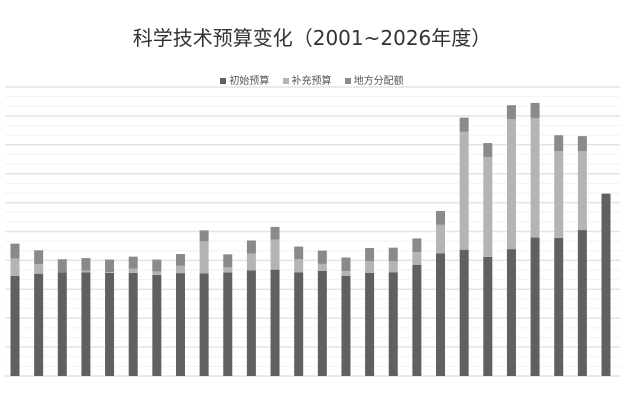 This screenshot has width=624, height=400. What do you see at coordinates (249, 81) in the screenshot?
I see `legend-label: 初始预算` at bounding box center [249, 81].